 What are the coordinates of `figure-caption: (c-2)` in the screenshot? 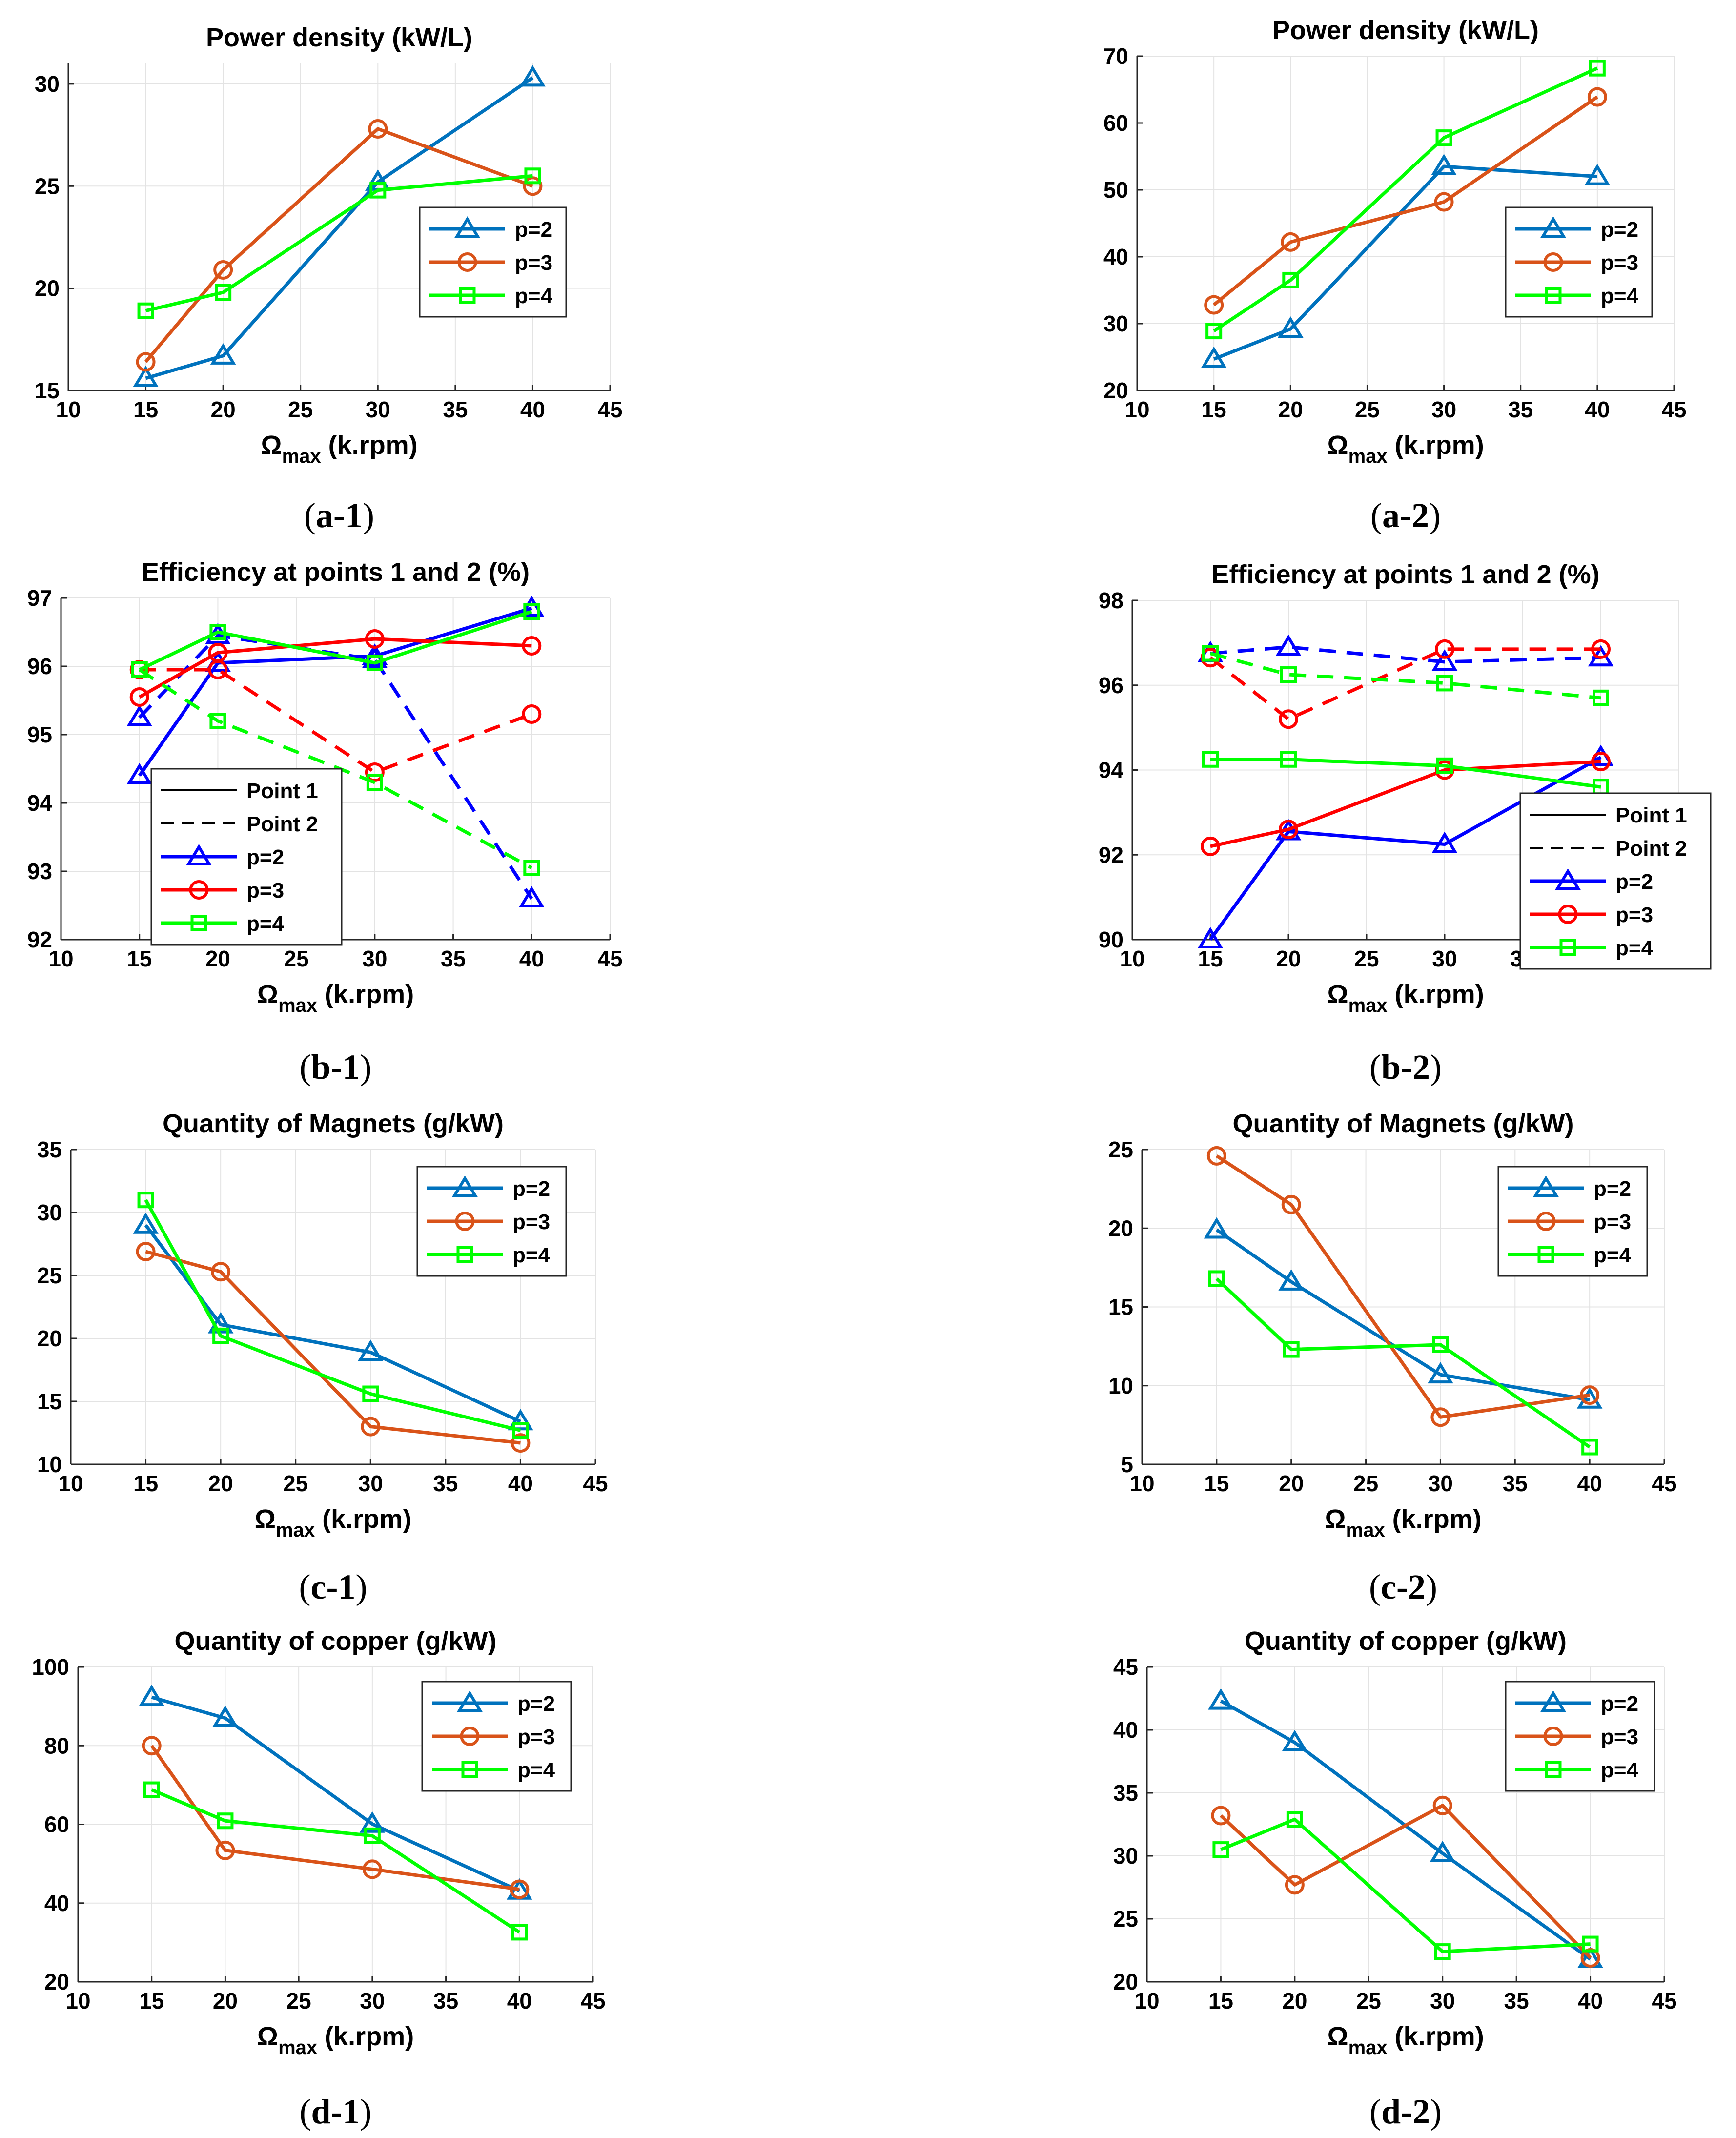 It's located at (1403, 1586).